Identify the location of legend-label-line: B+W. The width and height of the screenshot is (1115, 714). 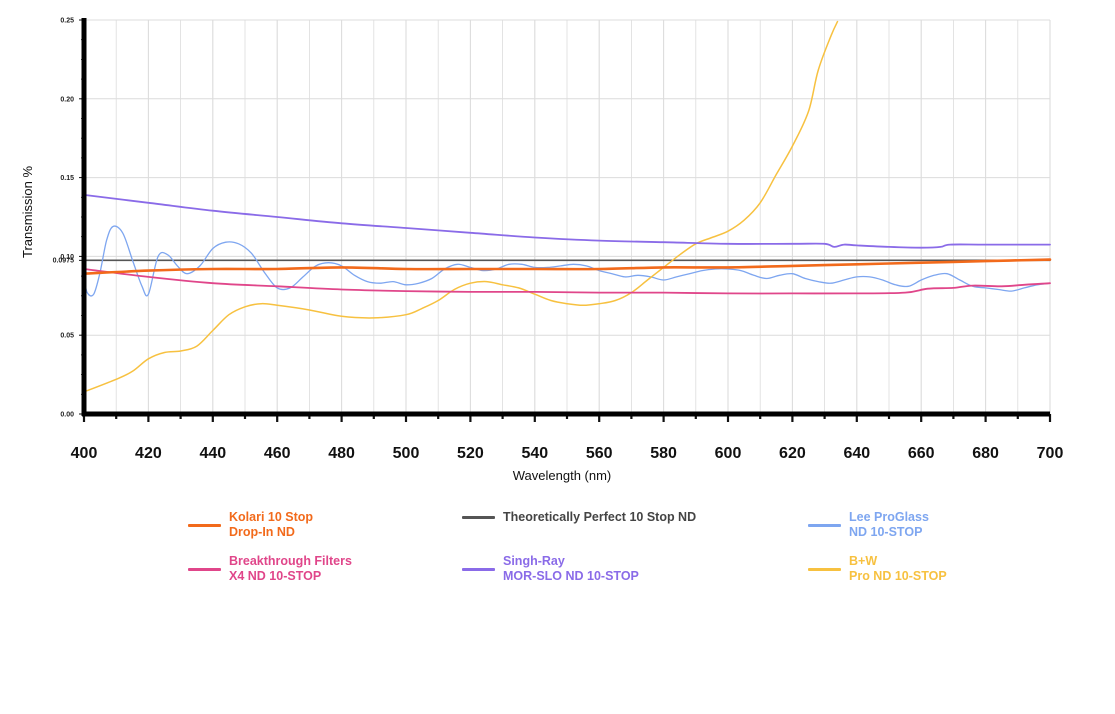
(863, 561).